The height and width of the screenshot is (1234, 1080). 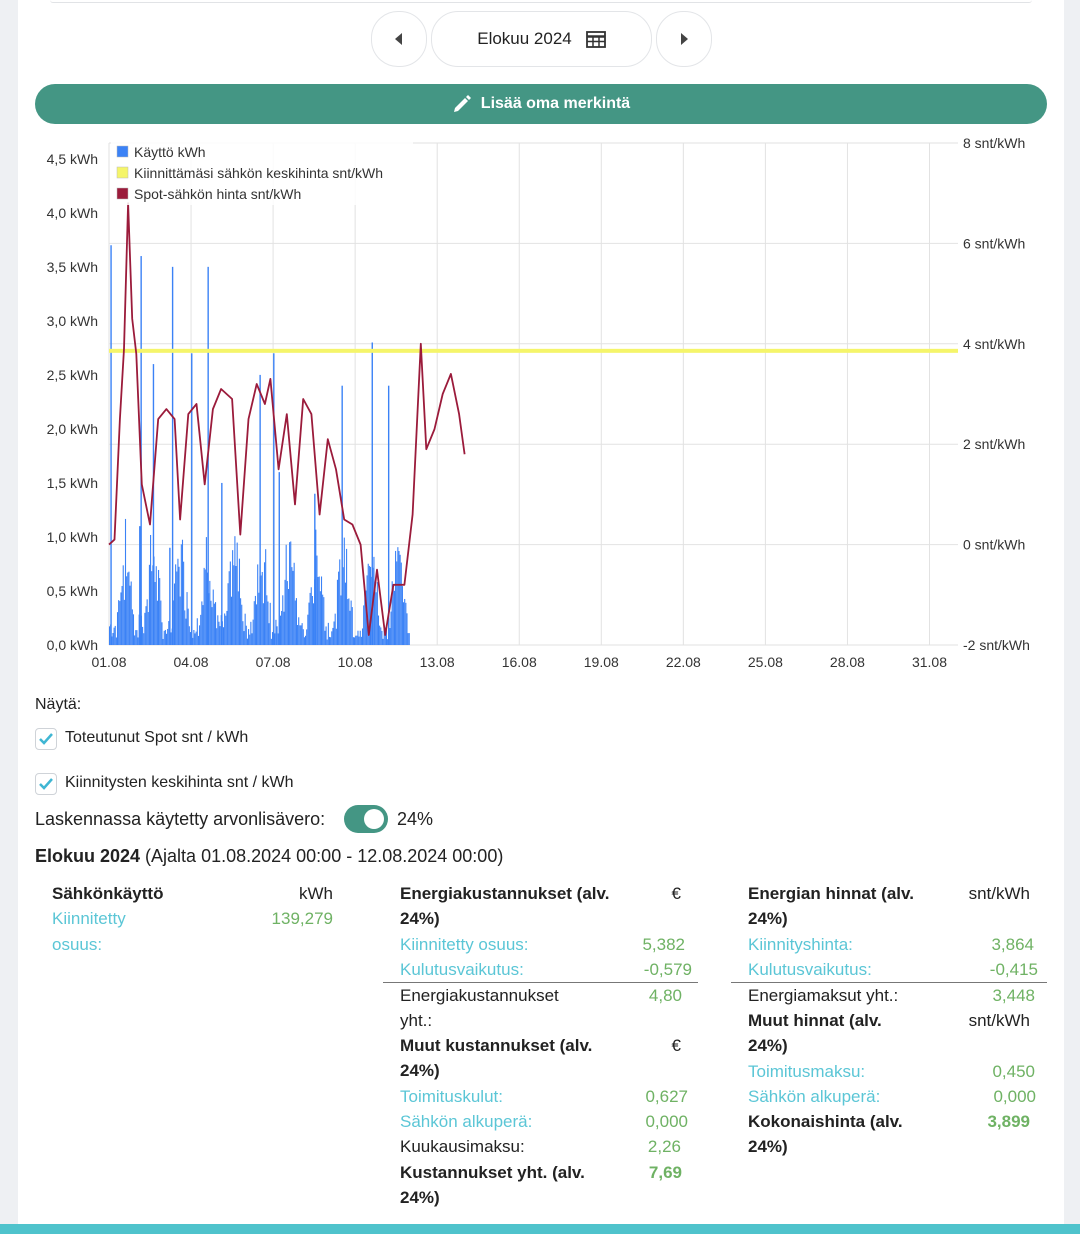 What do you see at coordinates (994, 444) in the screenshot?
I see `y-right-tick-label: 2 snt/kWh` at bounding box center [994, 444].